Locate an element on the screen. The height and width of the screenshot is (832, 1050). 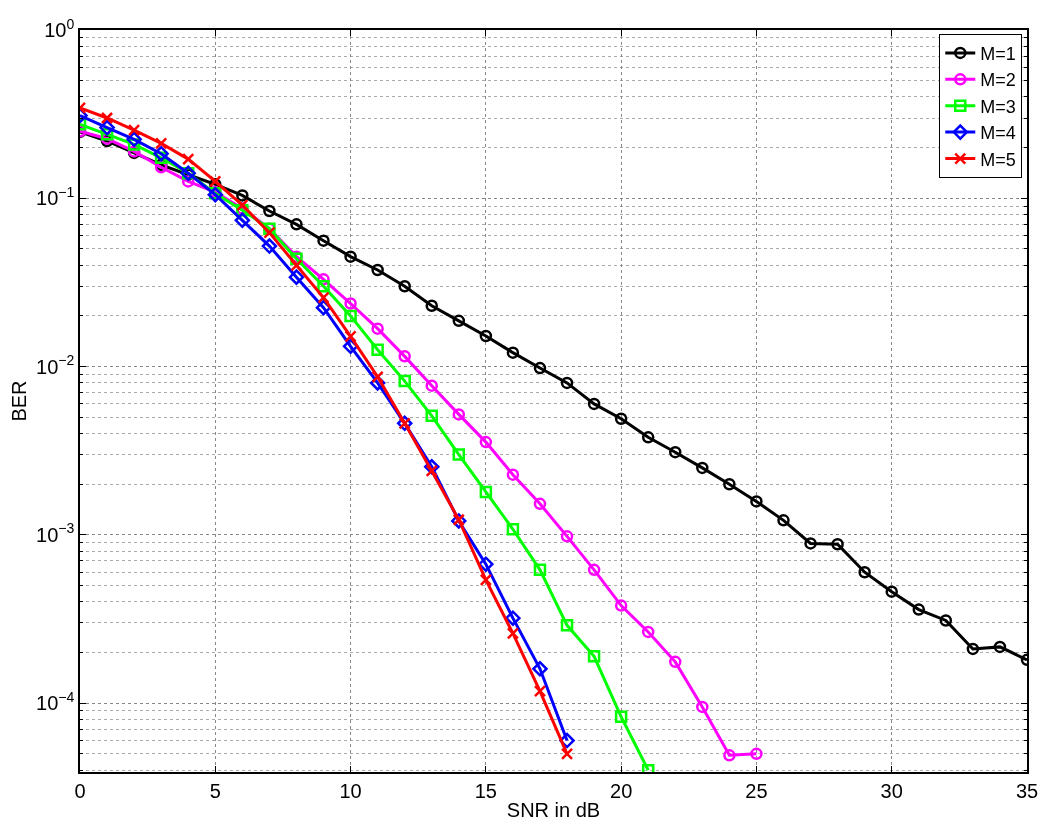
x-tick-label: 35 is located at coordinates (1027, 790).